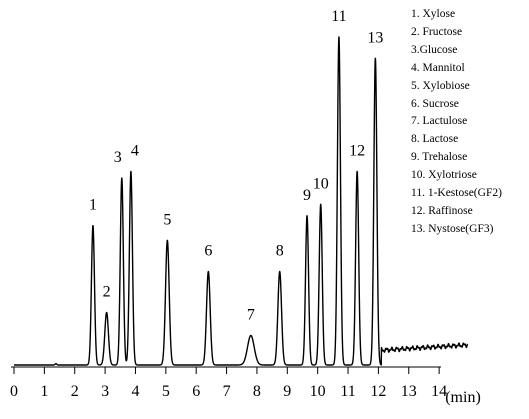 The image size is (529, 419). What do you see at coordinates (440, 85) in the screenshot?
I see `legend-entry: 5. Xylobiose` at bounding box center [440, 85].